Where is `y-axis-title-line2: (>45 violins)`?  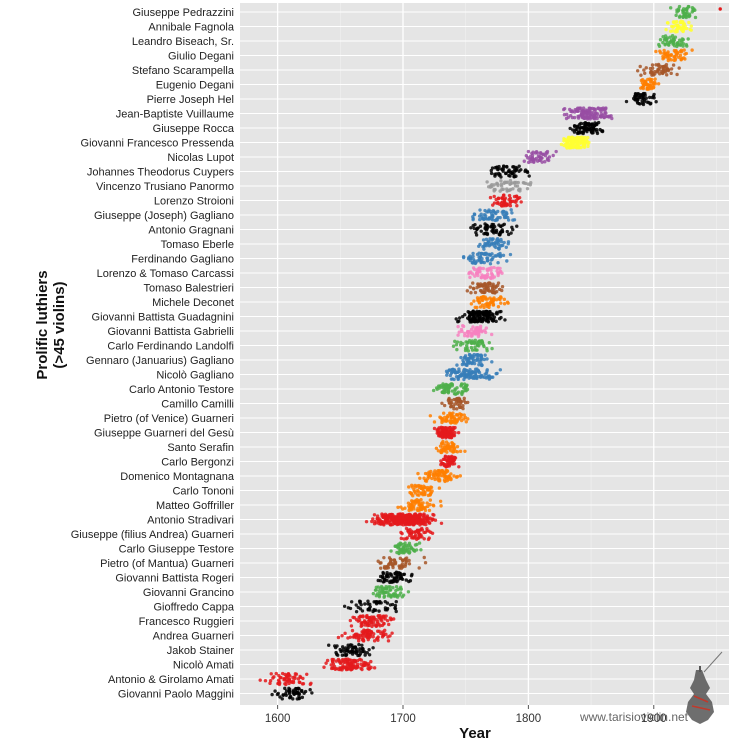 y-axis-title-line2: (>45 violins) is located at coordinates (59, 324).